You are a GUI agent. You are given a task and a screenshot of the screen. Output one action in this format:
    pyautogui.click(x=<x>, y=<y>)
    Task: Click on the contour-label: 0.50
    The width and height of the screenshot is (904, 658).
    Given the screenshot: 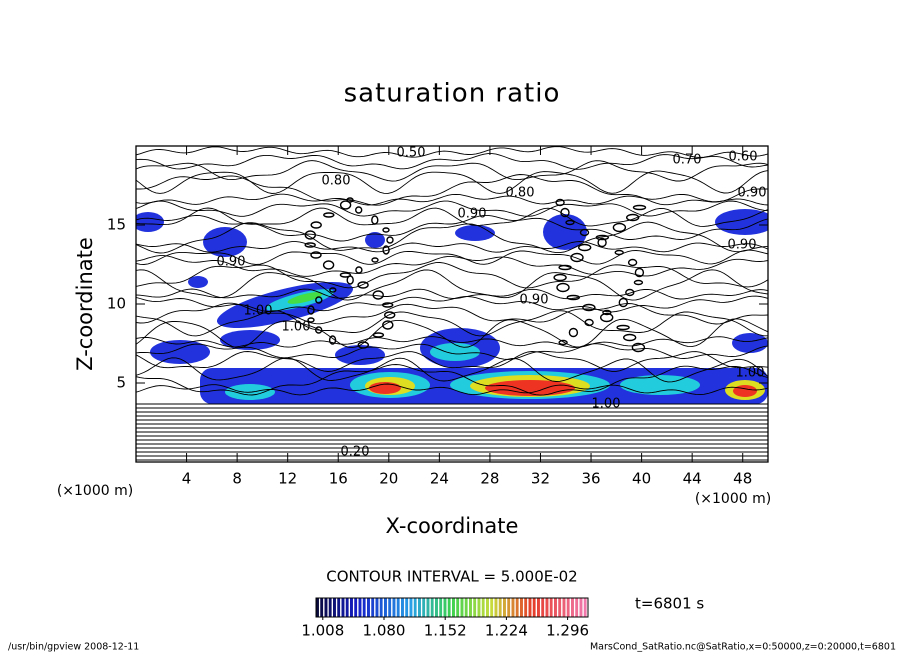 What is the action you would take?
    pyautogui.click(x=411, y=153)
    